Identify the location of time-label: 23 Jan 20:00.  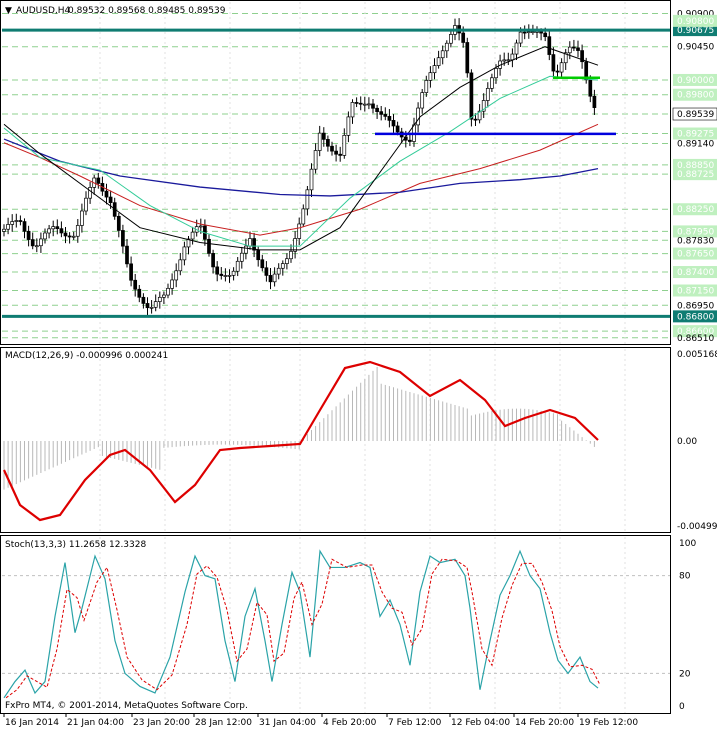
(161, 723).